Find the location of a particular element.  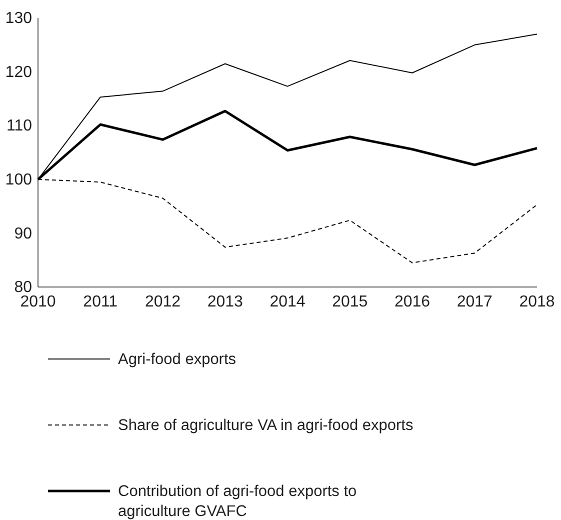

x-tick-label: 2016 is located at coordinates (412, 301).